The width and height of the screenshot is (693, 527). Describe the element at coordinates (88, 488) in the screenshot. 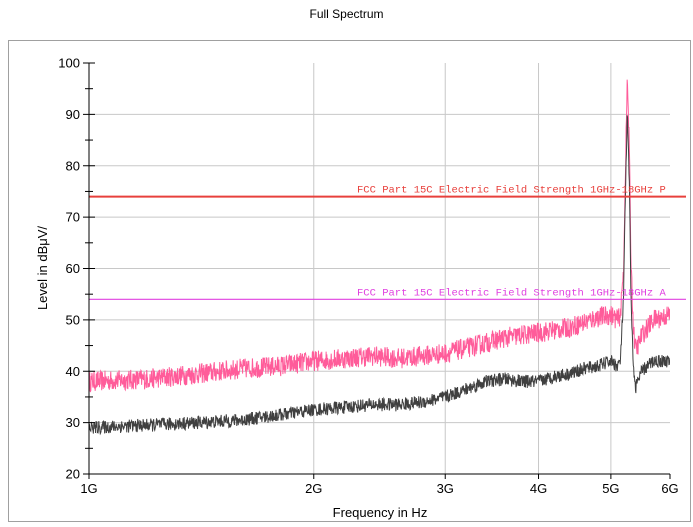

I see `x-tick-label: 1G` at that location.